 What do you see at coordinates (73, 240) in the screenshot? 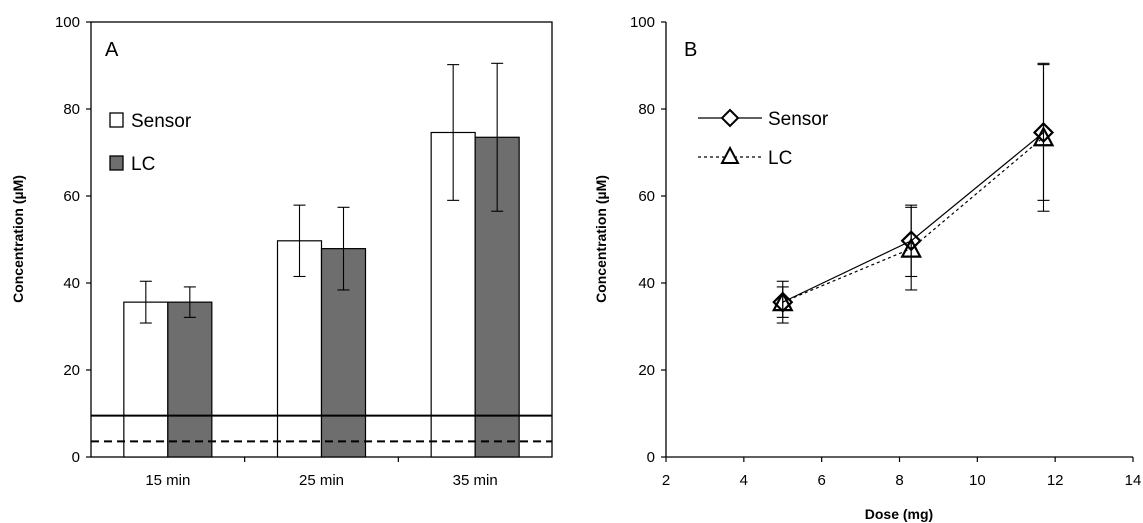
I see `panel-a-y-ticks: 0 20 40 60 80 100` at bounding box center [73, 240].